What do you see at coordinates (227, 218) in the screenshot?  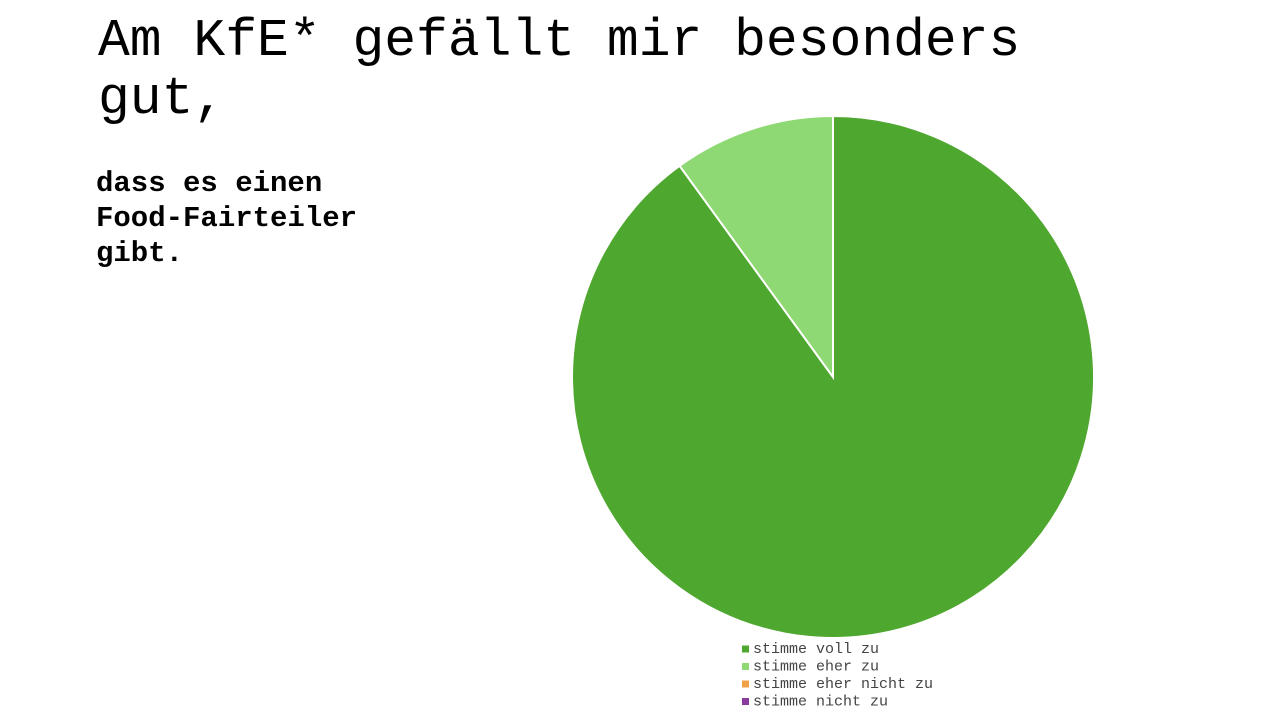 I see `chart-subtitle: dass es einen Food-Fairteiler gibt.` at bounding box center [227, 218].